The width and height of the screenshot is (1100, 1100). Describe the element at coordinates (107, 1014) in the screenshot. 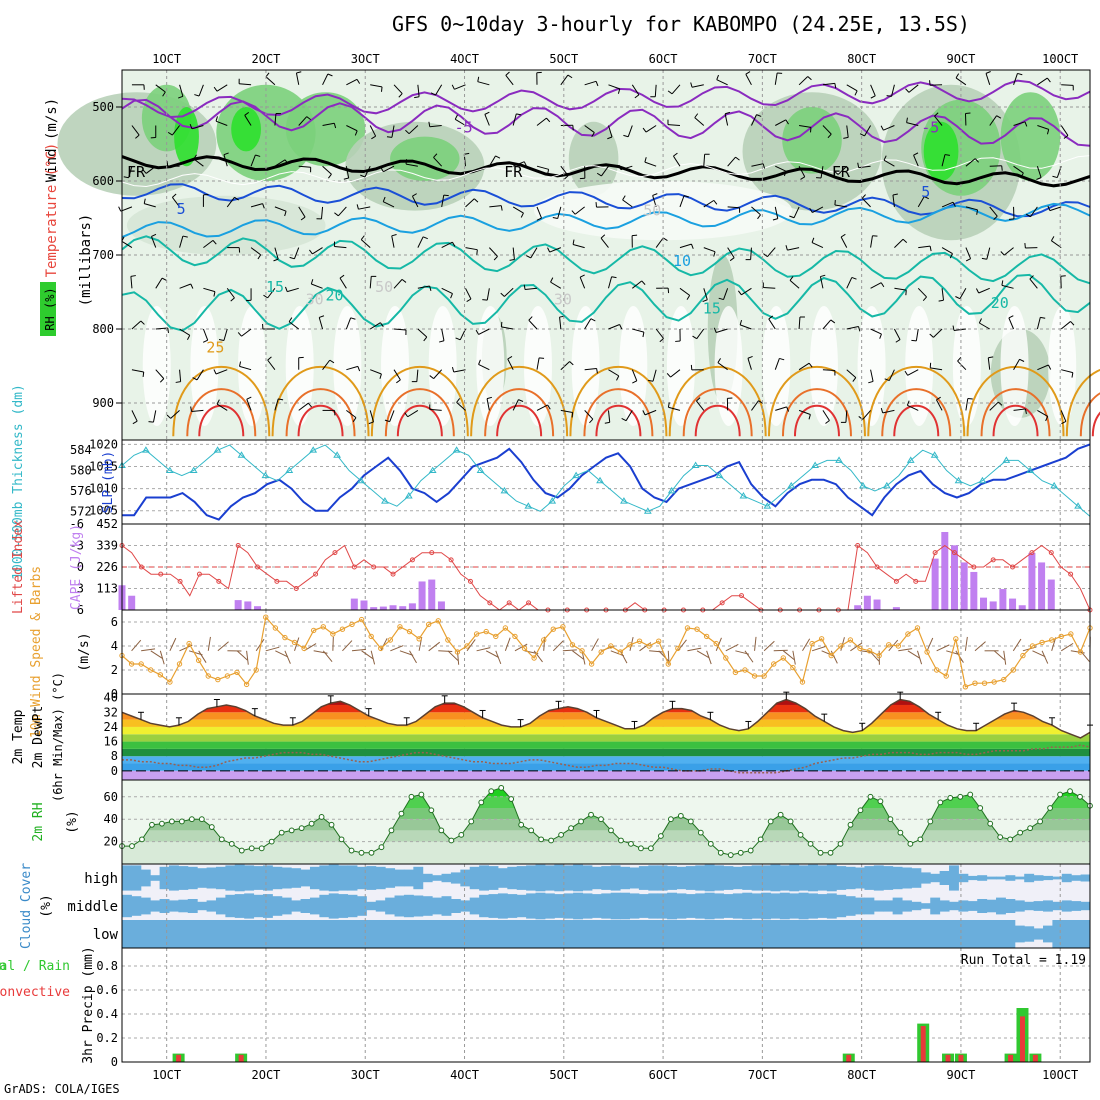

I see `precip-tick-label: 0.4` at that location.